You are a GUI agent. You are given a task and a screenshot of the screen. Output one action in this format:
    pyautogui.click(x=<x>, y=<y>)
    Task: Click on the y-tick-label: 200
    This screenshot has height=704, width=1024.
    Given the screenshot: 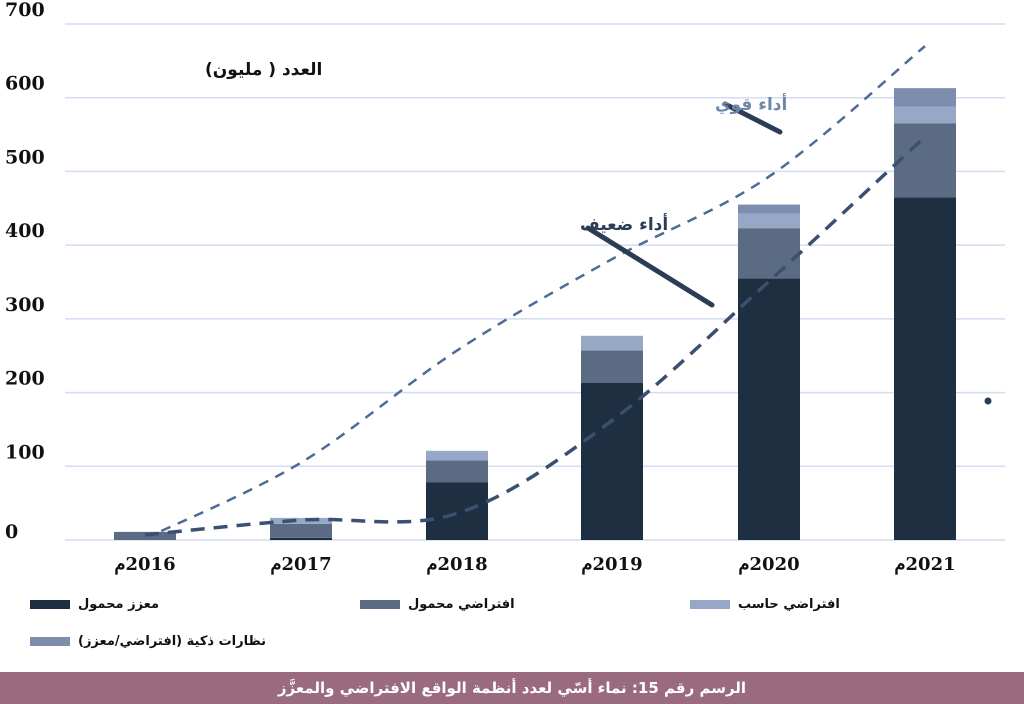 What is the action you would take?
    pyautogui.click(x=25, y=379)
    